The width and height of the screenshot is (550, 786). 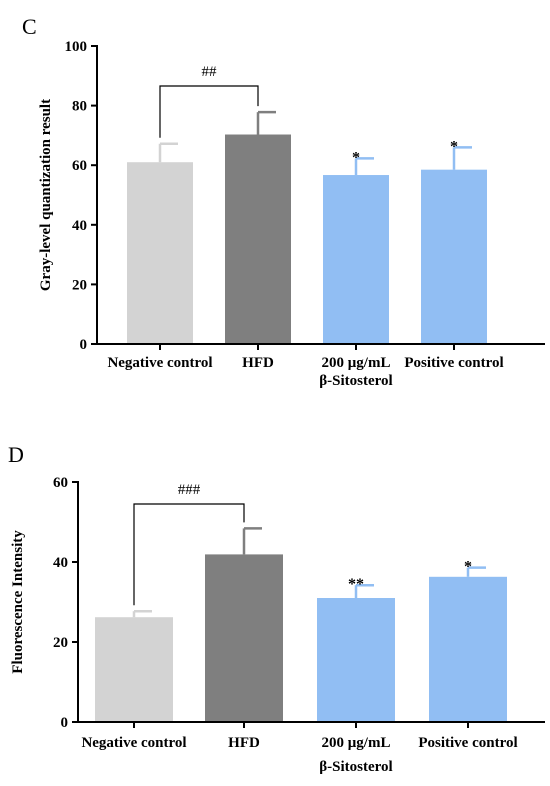 I want to click on panel-d-category-label-3-0: Positive control, so click(x=467, y=743).